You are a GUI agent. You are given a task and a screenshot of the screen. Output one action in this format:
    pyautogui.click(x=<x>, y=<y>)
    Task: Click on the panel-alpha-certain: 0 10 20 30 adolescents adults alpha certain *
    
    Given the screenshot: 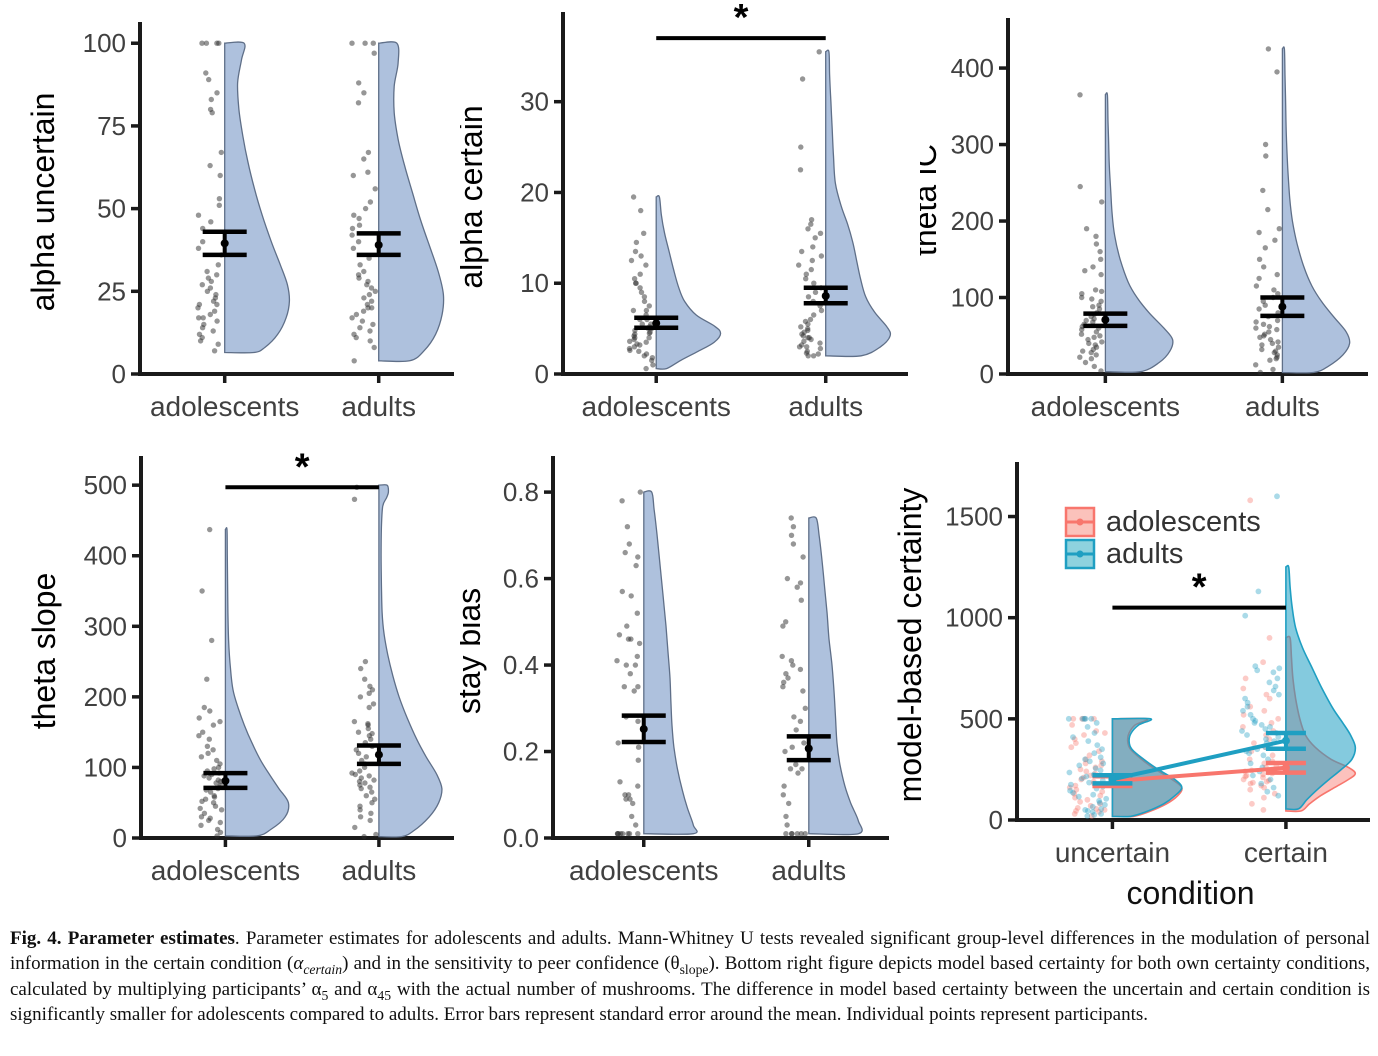 What is the action you would take?
    pyautogui.click(x=684, y=211)
    